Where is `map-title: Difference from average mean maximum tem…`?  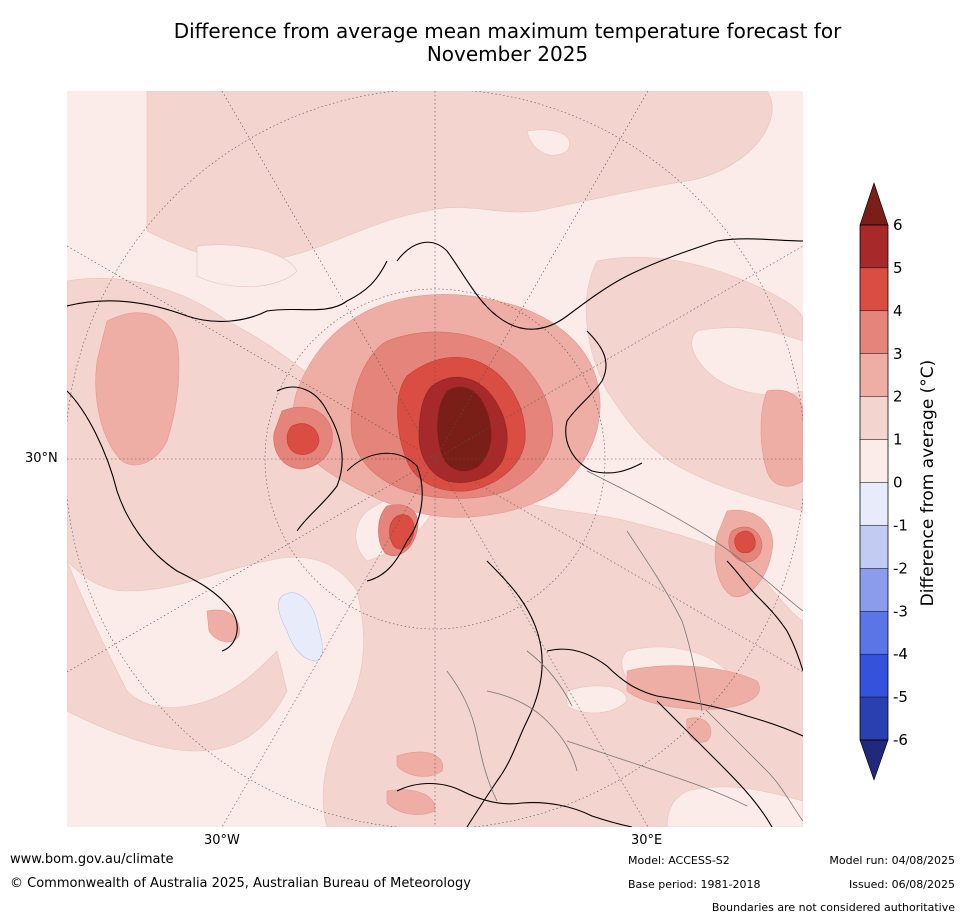
map-title: Difference from average mean maximum tem… is located at coordinates (482, 43).